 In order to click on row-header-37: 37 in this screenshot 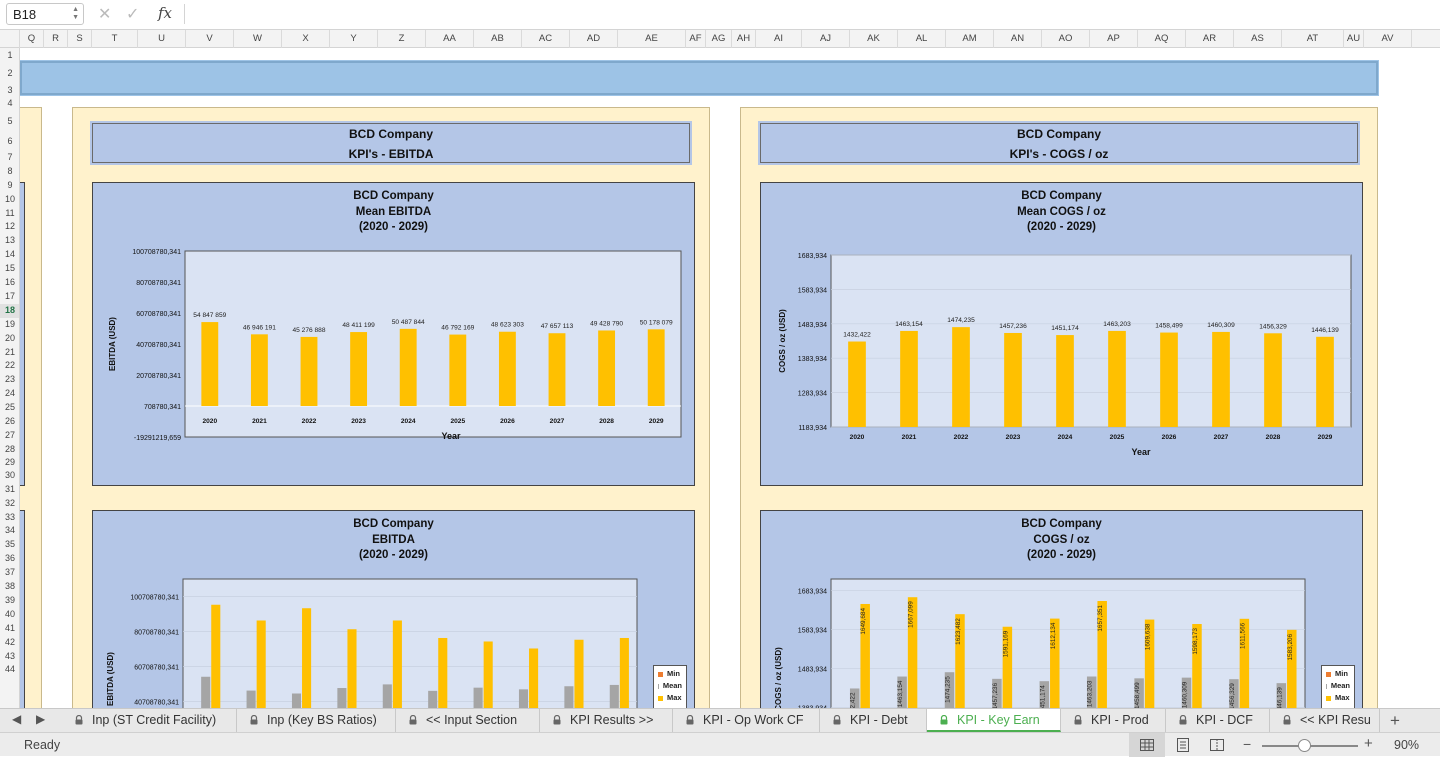, I will do `click(10, 573)`.